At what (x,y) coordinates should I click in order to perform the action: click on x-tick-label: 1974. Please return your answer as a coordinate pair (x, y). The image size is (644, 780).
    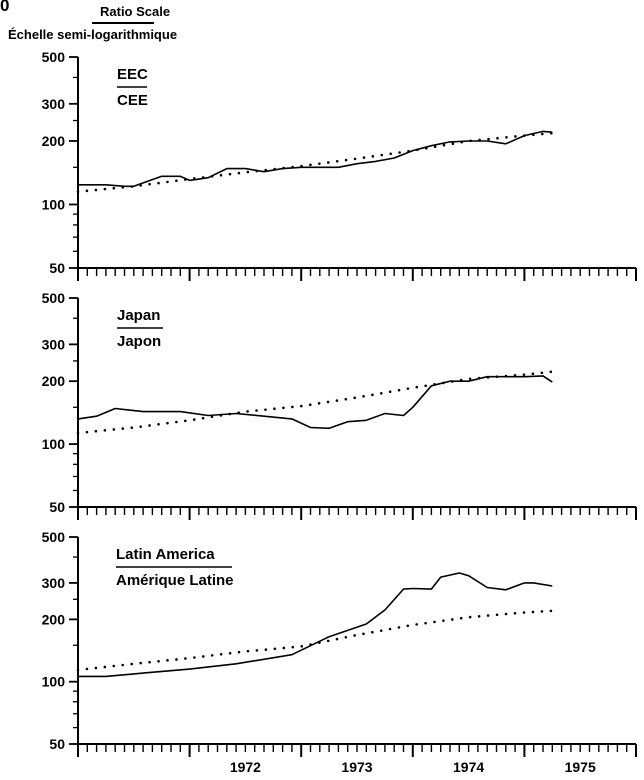
    Looking at the image, I should click on (468, 767).